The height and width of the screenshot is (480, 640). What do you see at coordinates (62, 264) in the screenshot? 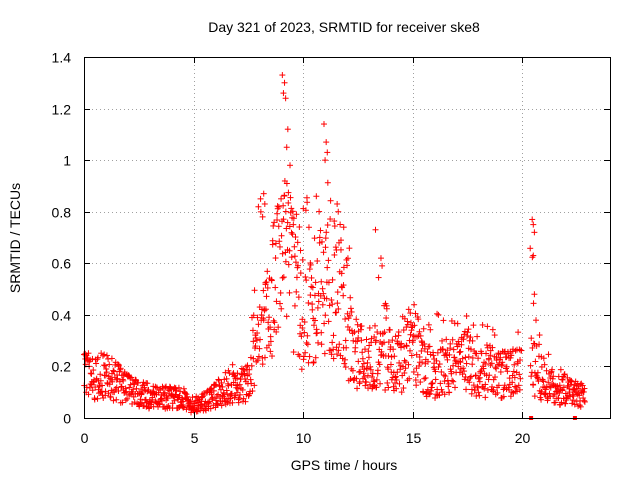
I see `y-tick-label: 0.6` at bounding box center [62, 264].